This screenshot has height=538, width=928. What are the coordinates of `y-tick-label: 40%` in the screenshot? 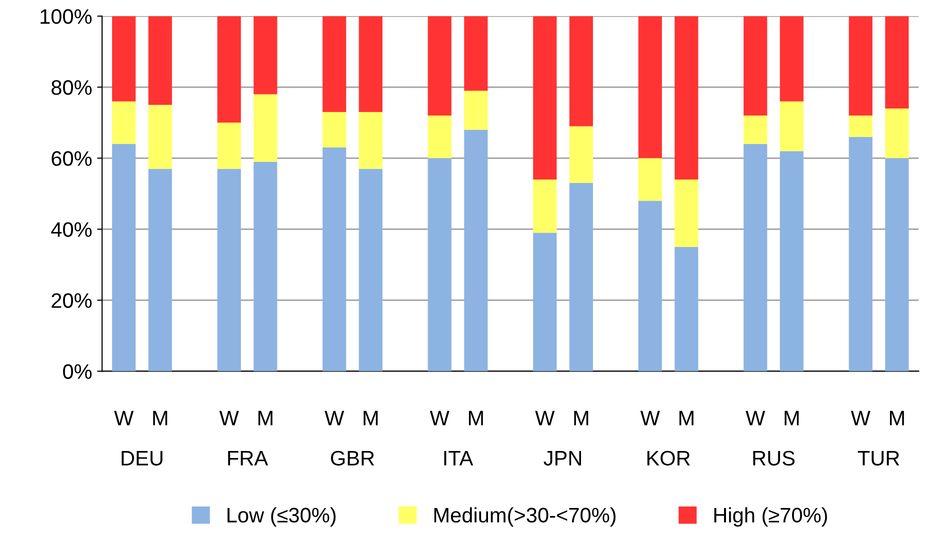 It's located at (71, 229).